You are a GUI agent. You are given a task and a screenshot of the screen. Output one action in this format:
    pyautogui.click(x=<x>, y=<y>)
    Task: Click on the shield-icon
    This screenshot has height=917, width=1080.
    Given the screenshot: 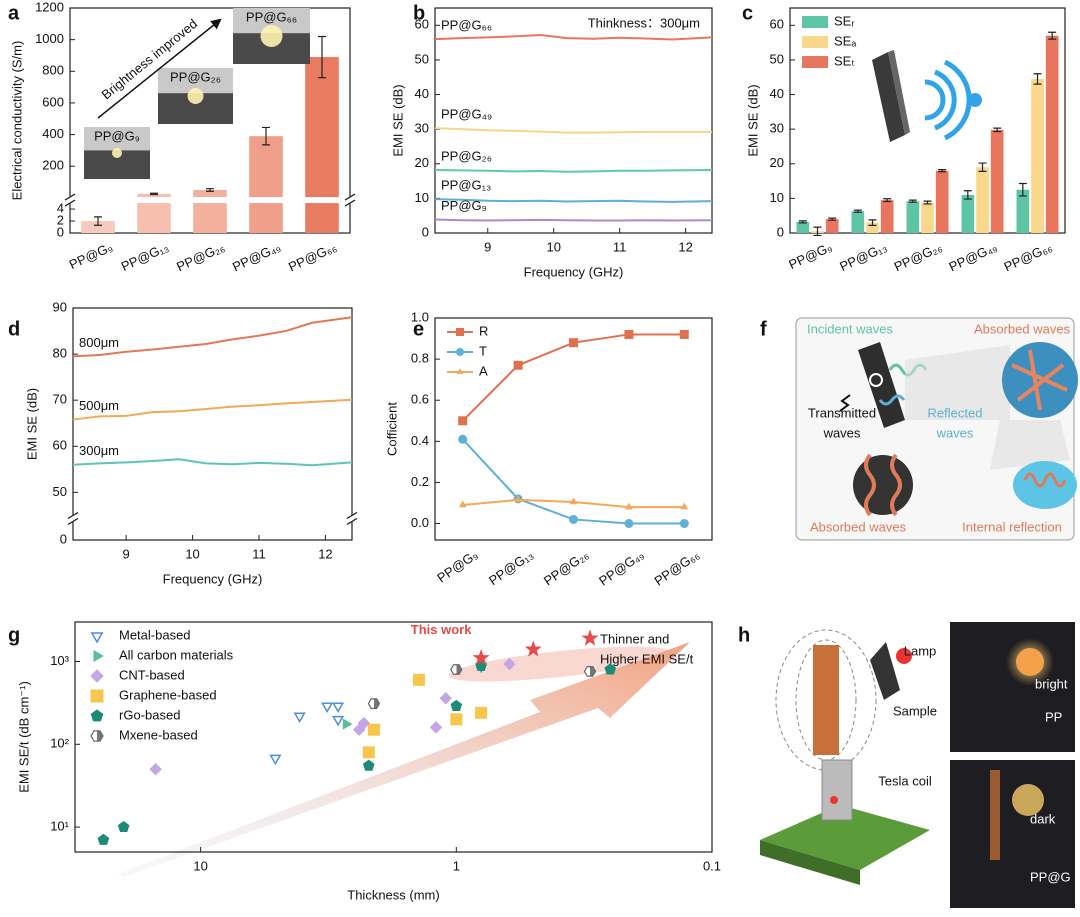 What is the action you would take?
    pyautogui.click(x=927, y=96)
    